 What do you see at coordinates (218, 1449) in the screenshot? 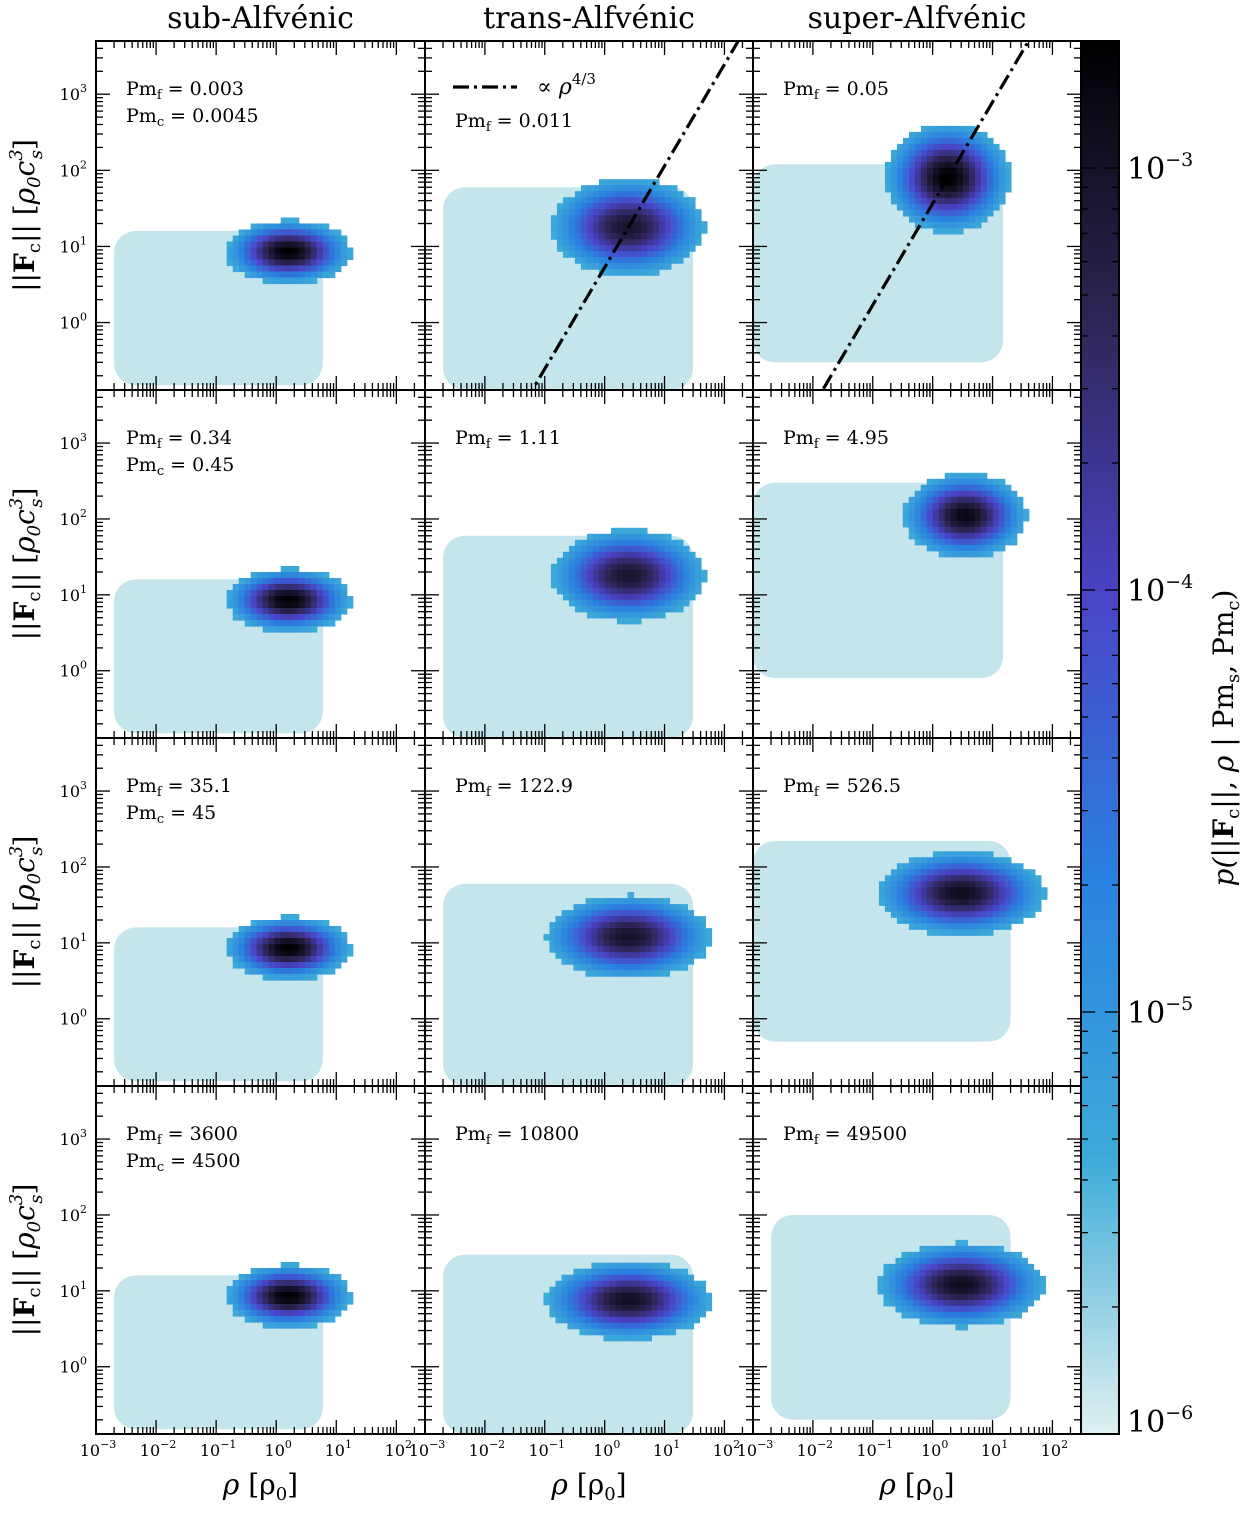
I see `x-tick-label: 10⁻¹` at bounding box center [218, 1449].